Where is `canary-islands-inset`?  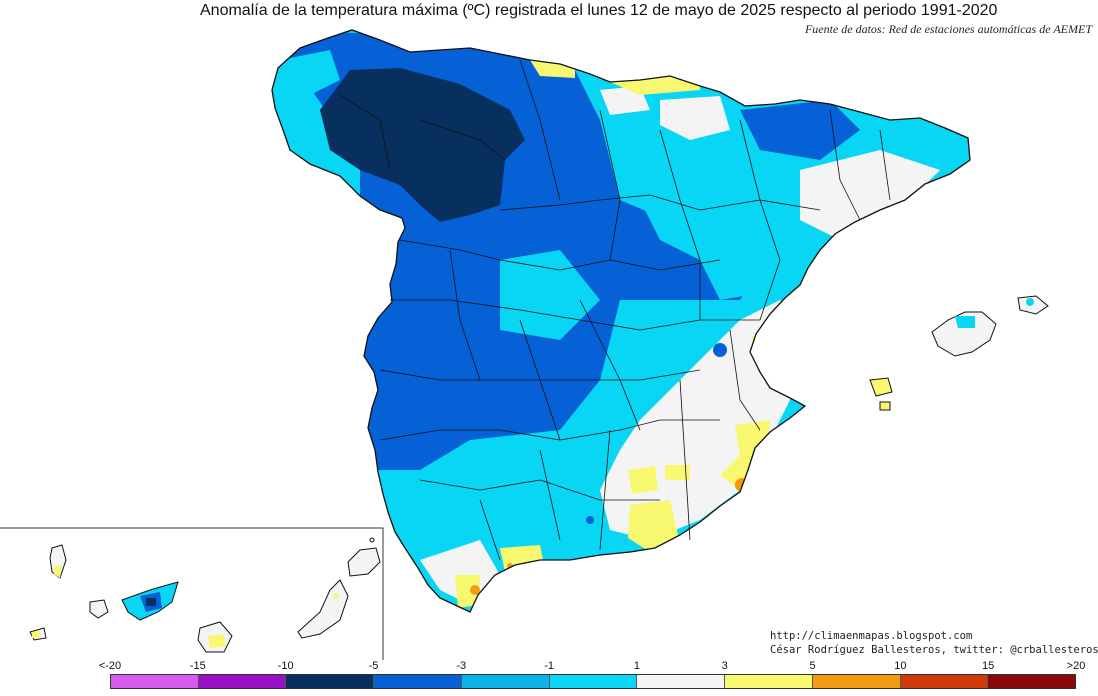 canary-islands-inset is located at coordinates (192, 593).